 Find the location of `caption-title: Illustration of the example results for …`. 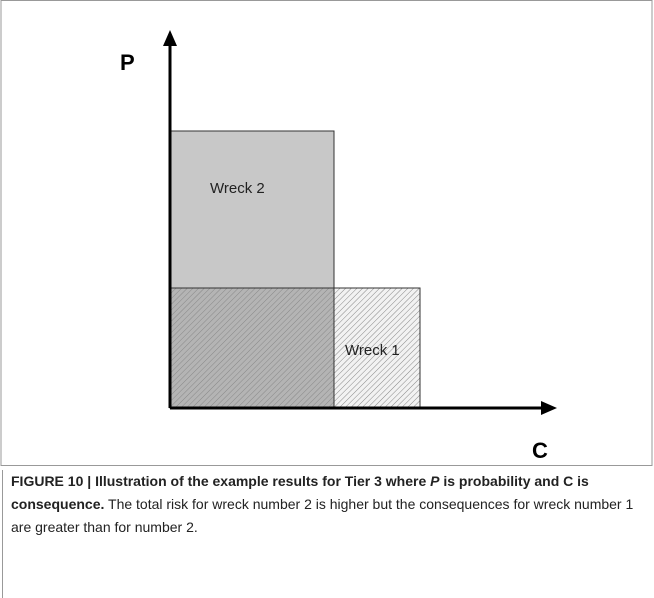

caption-title: Illustration of the example results for … is located at coordinates (261, 481).